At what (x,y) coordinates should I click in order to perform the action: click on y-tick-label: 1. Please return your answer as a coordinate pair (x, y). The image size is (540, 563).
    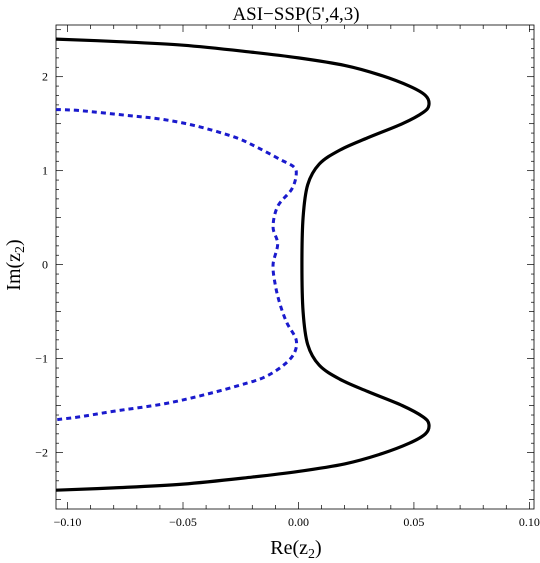
    Looking at the image, I should click on (45, 171).